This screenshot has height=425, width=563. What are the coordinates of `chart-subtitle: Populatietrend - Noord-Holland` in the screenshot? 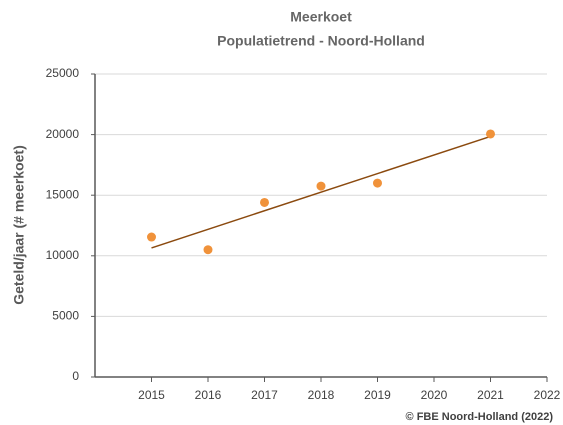 It's located at (321, 41).